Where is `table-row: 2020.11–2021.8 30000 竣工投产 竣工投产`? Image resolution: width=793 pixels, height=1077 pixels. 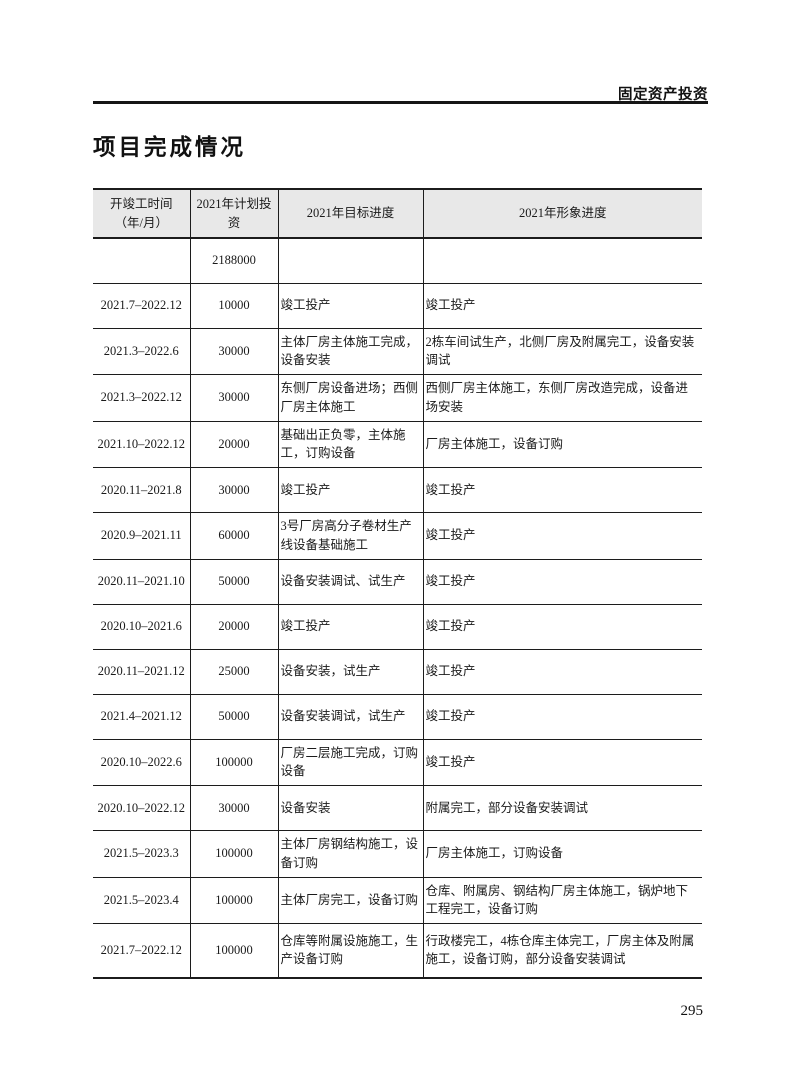 table-row: 2020.11–2021.8 30000 竣工投产 竣工投产 is located at coordinates (397, 490).